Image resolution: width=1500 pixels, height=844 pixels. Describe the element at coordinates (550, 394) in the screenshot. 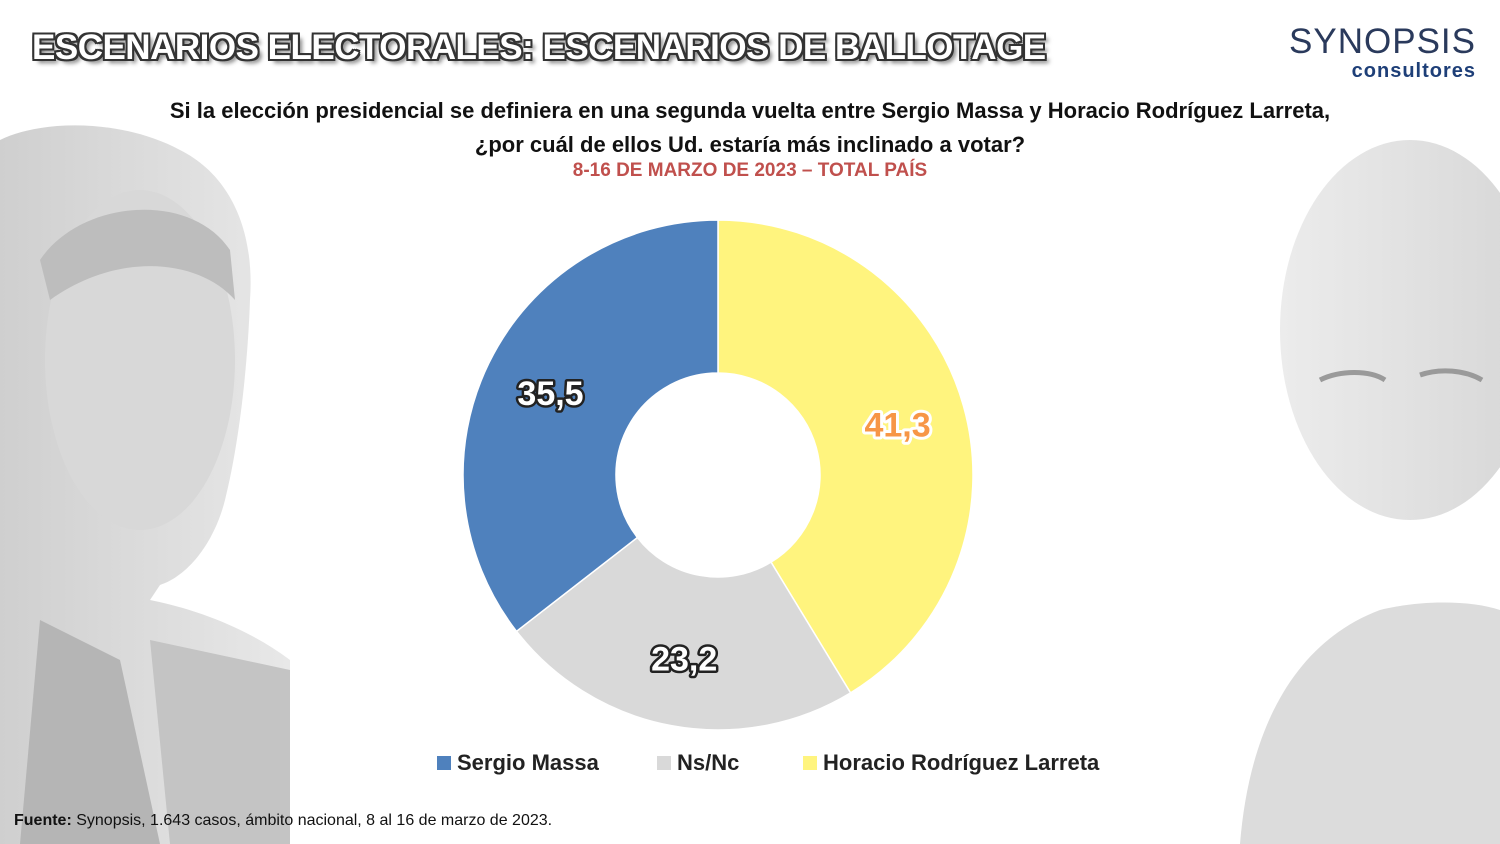

I see `data-label-sergio-massa: 35,5` at that location.